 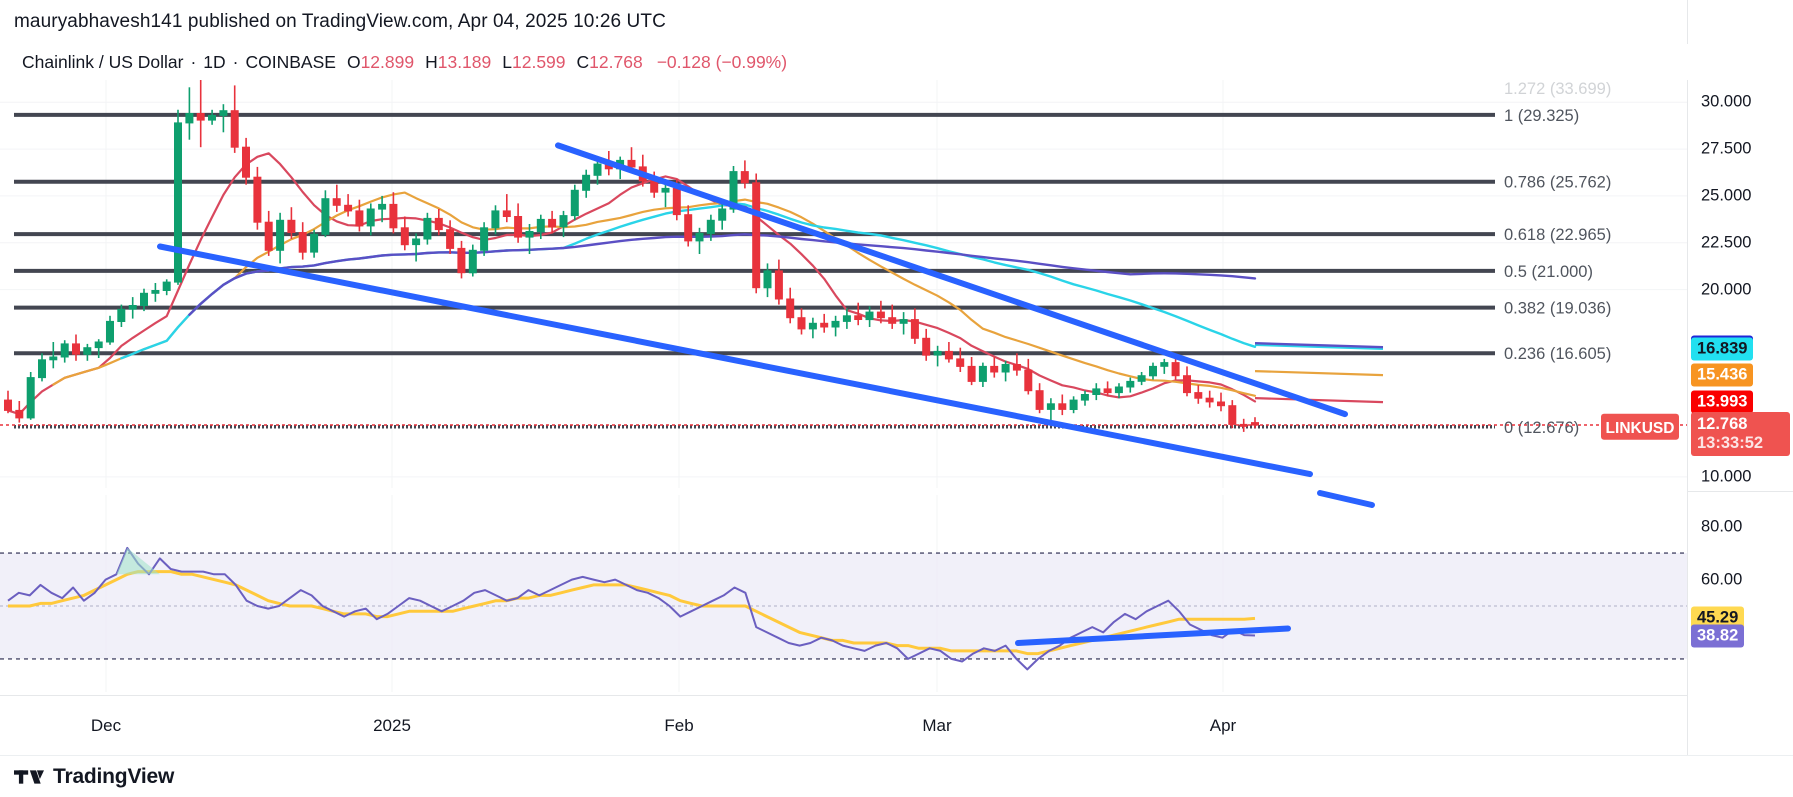 I want to click on symbol-tag-group: LINKUSD, so click(x=1640, y=426).